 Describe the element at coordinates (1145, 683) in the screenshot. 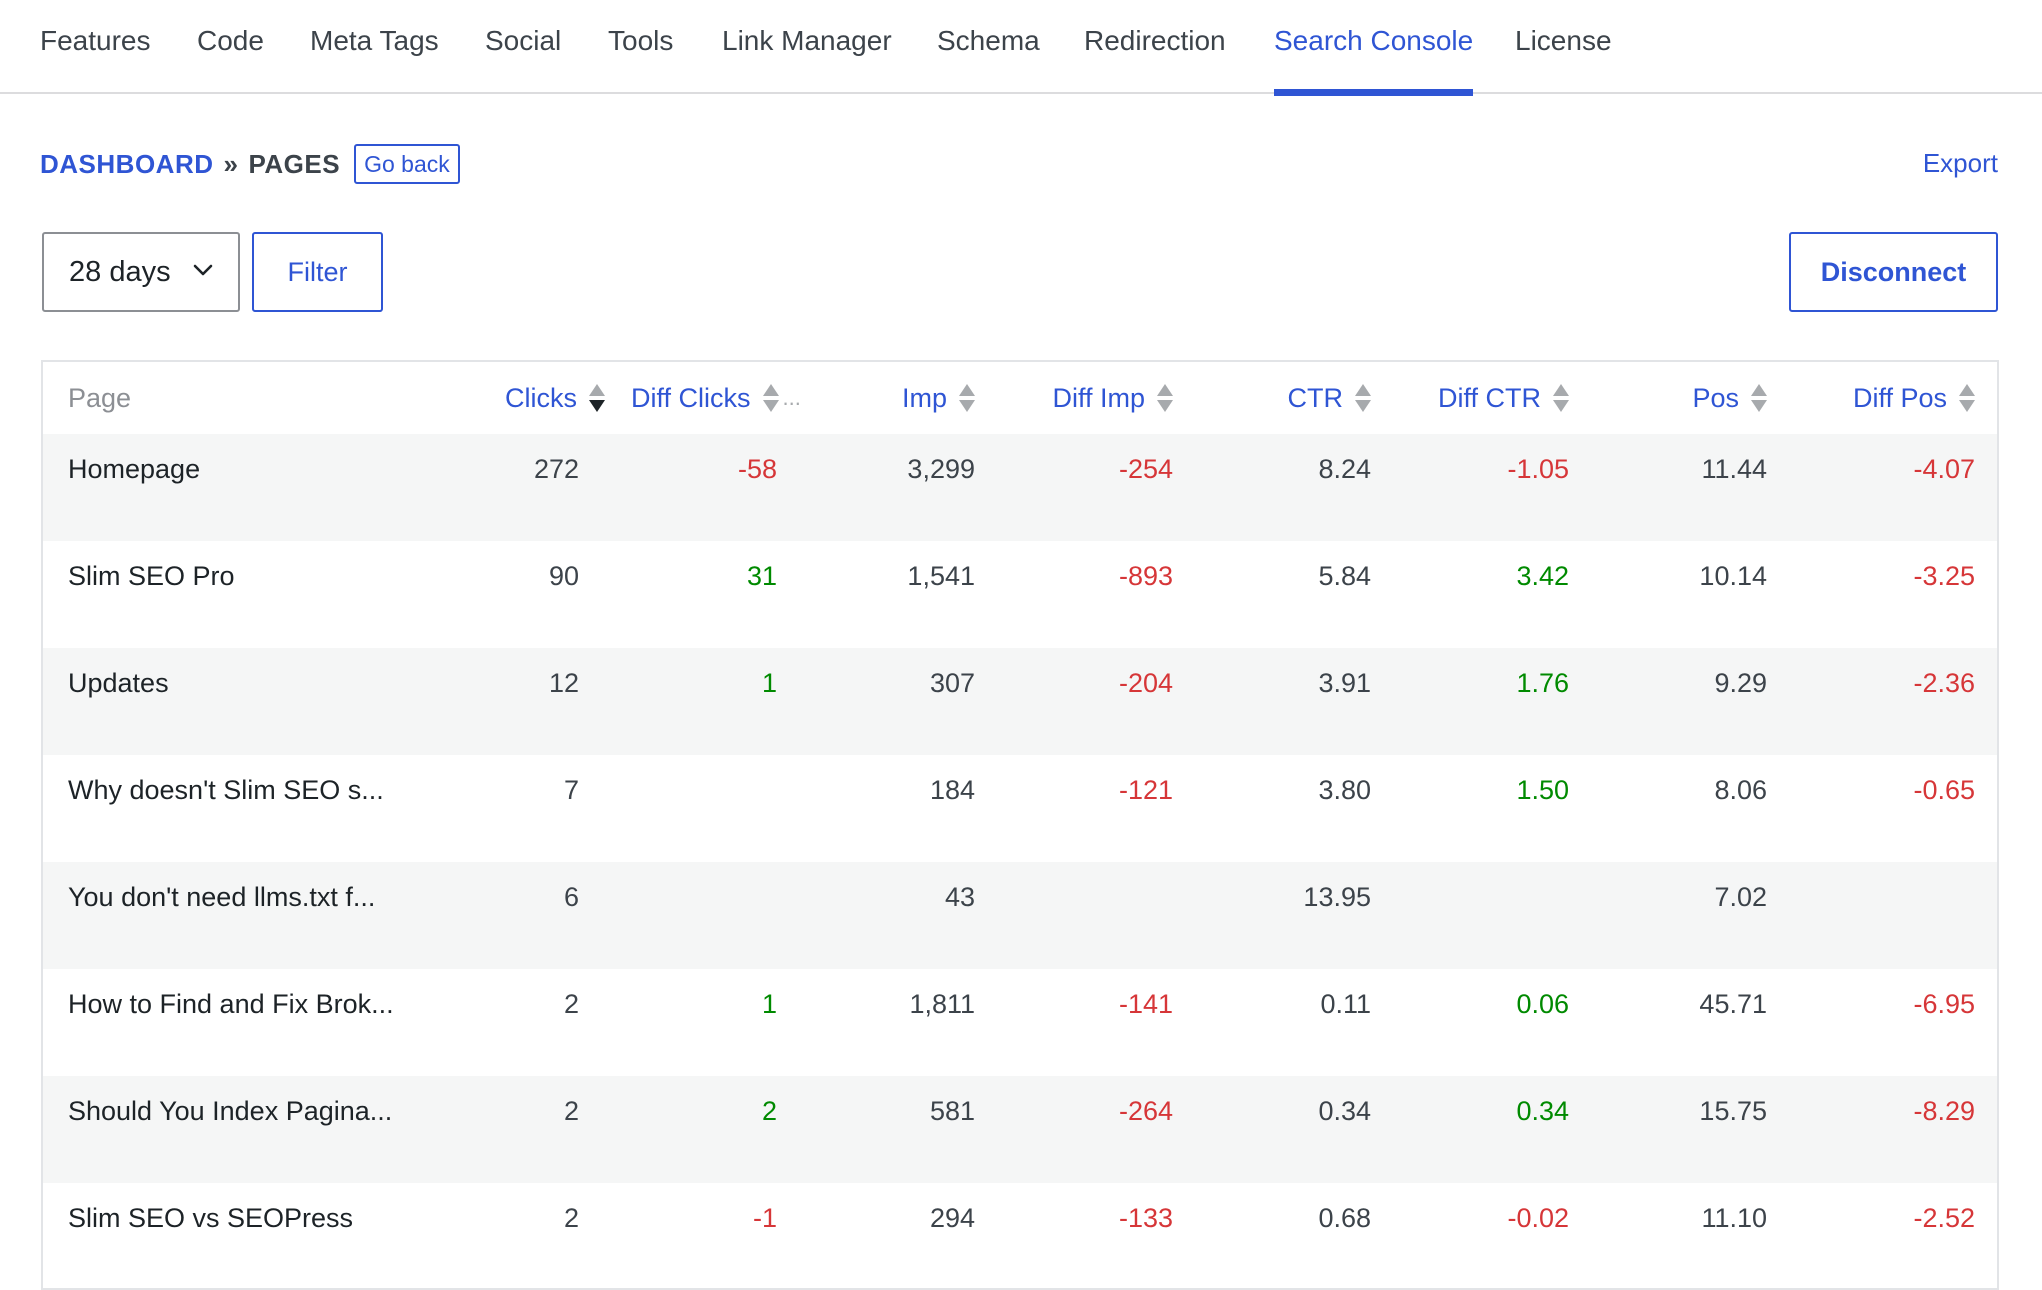

I see `cell-diff-imp: -204` at that location.